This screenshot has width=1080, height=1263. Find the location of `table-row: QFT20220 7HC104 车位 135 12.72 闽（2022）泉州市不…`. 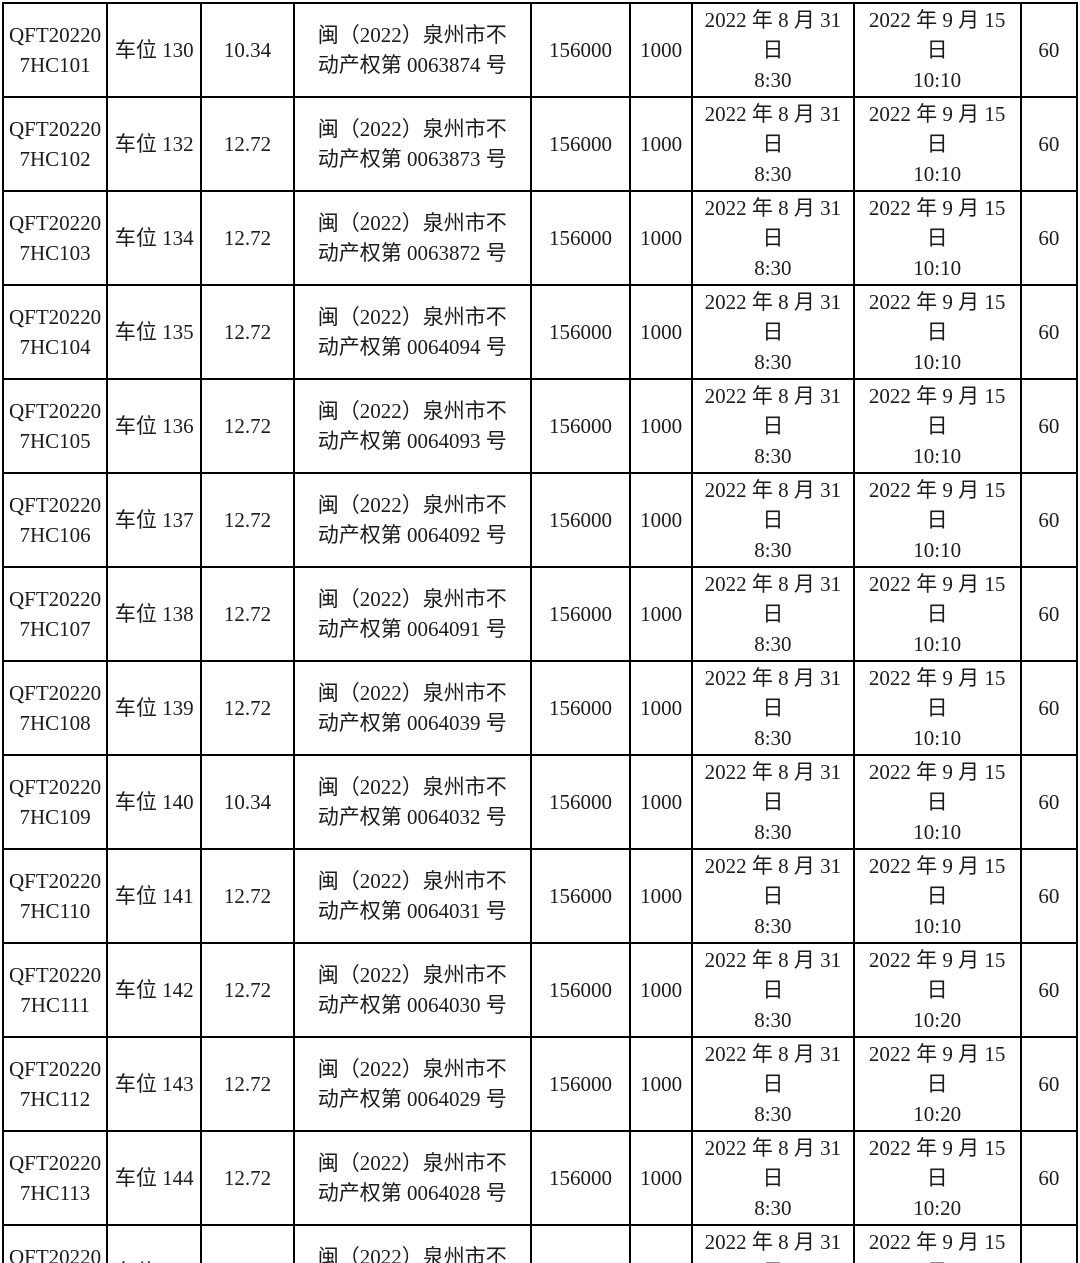

table-row: QFT20220 7HC104 车位 135 12.72 闽（2022）泉州市不… is located at coordinates (540, 332).